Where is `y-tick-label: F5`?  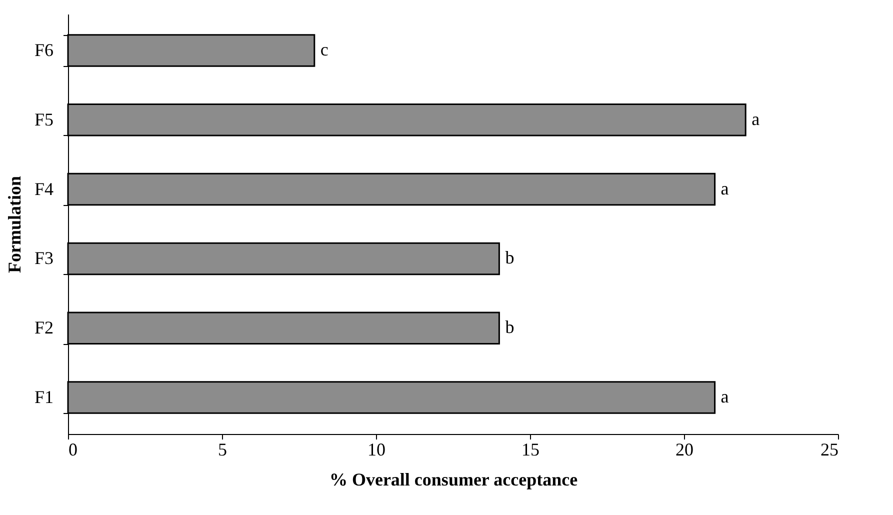
y-tick-label: F5 is located at coordinates (44, 119).